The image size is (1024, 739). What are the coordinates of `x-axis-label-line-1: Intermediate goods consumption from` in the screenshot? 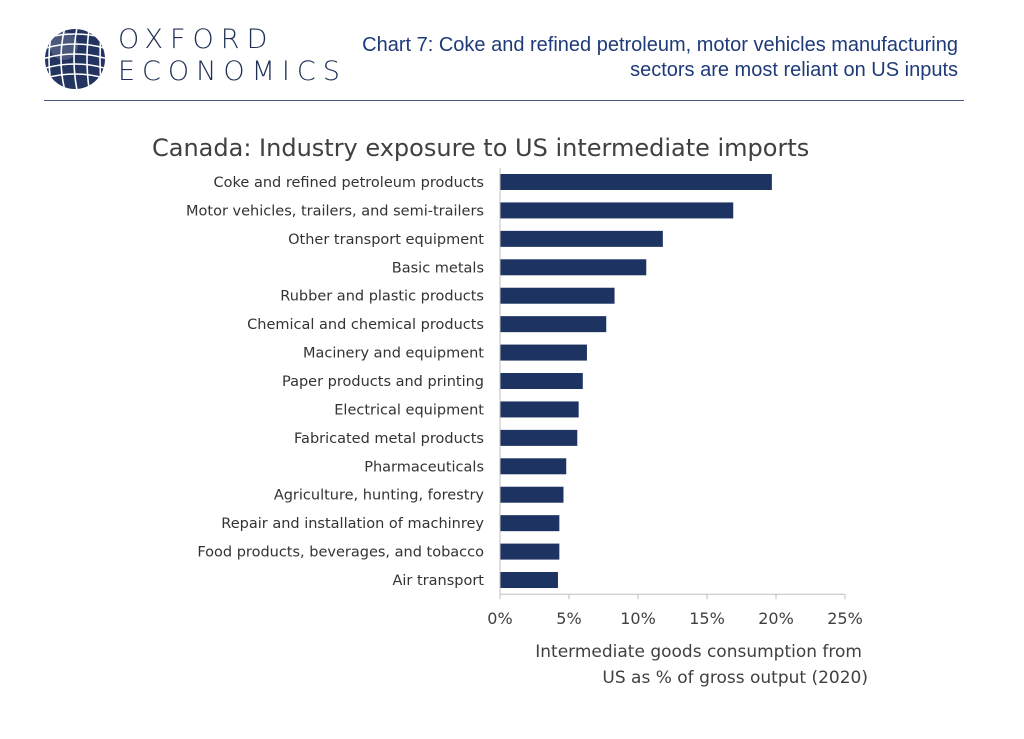 It's located at (698, 652).